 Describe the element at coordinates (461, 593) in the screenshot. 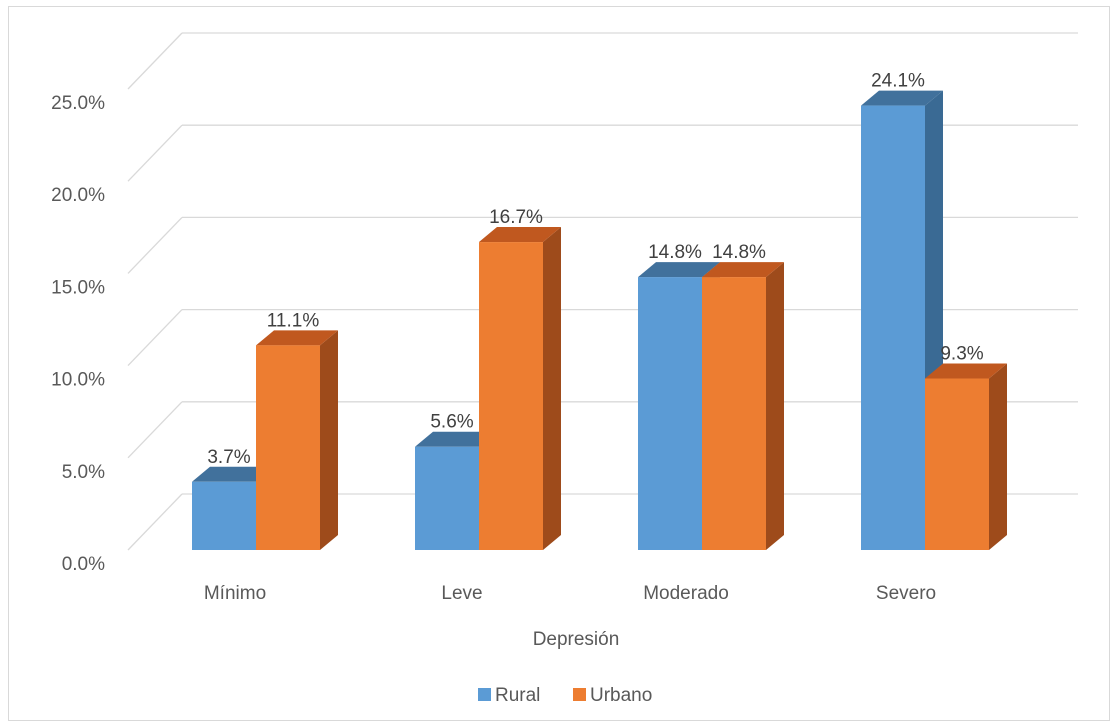

I see `x-tick-label: Leve` at that location.